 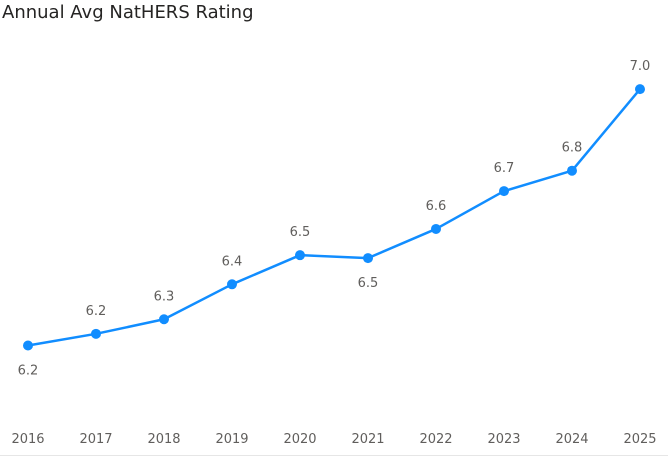 What do you see at coordinates (232, 261) in the screenshot?
I see `data-label: 6.4` at bounding box center [232, 261].